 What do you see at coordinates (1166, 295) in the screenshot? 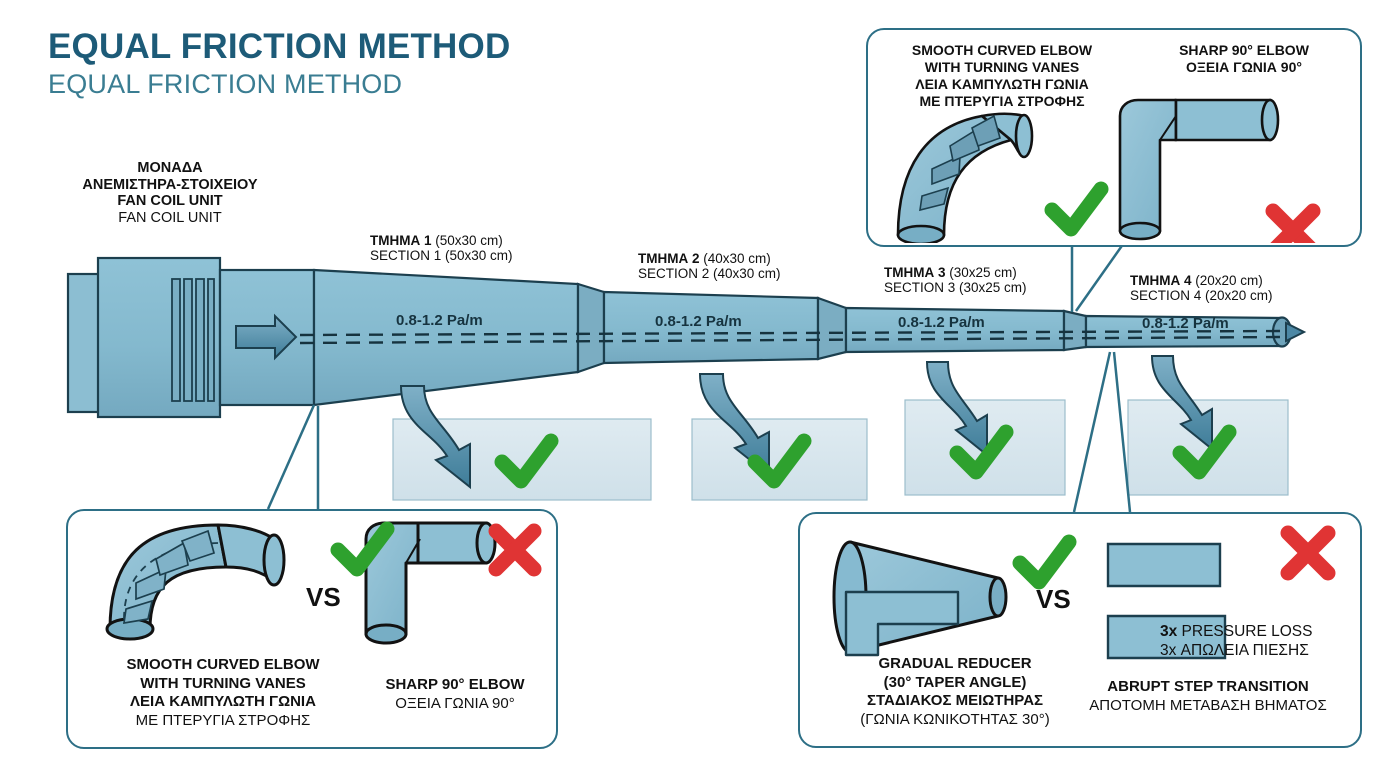
I see `section-4-label-english: SECTION 4` at bounding box center [1166, 295].